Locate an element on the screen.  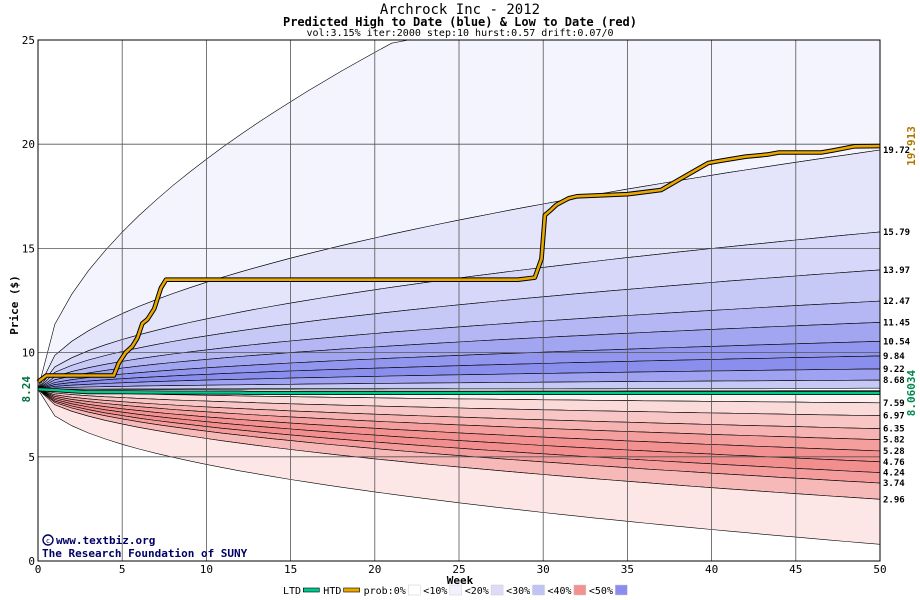
band-end-label-2: 13.97 is located at coordinates (896, 271).